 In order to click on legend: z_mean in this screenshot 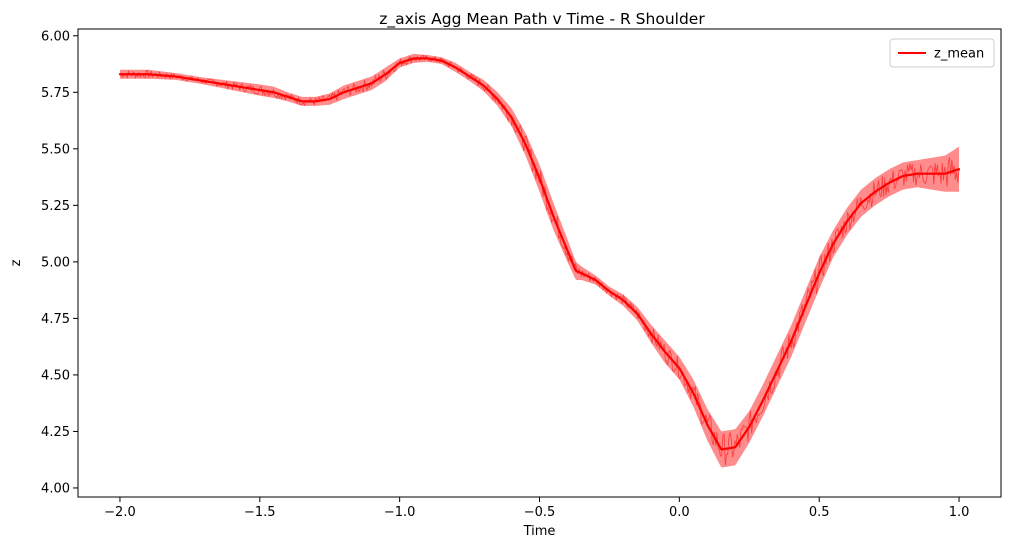, I will do `click(942, 53)`.